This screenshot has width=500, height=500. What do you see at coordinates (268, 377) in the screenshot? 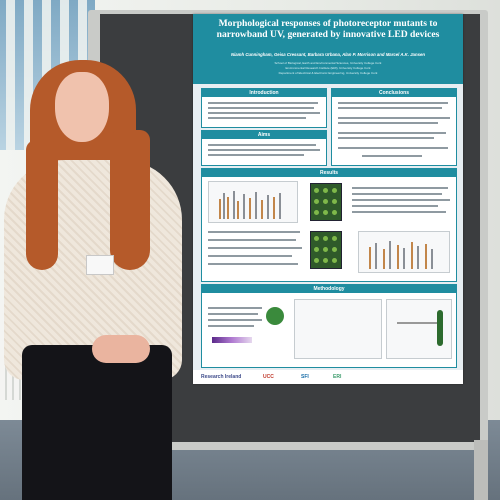
I see `logo: UCC` at bounding box center [268, 377].